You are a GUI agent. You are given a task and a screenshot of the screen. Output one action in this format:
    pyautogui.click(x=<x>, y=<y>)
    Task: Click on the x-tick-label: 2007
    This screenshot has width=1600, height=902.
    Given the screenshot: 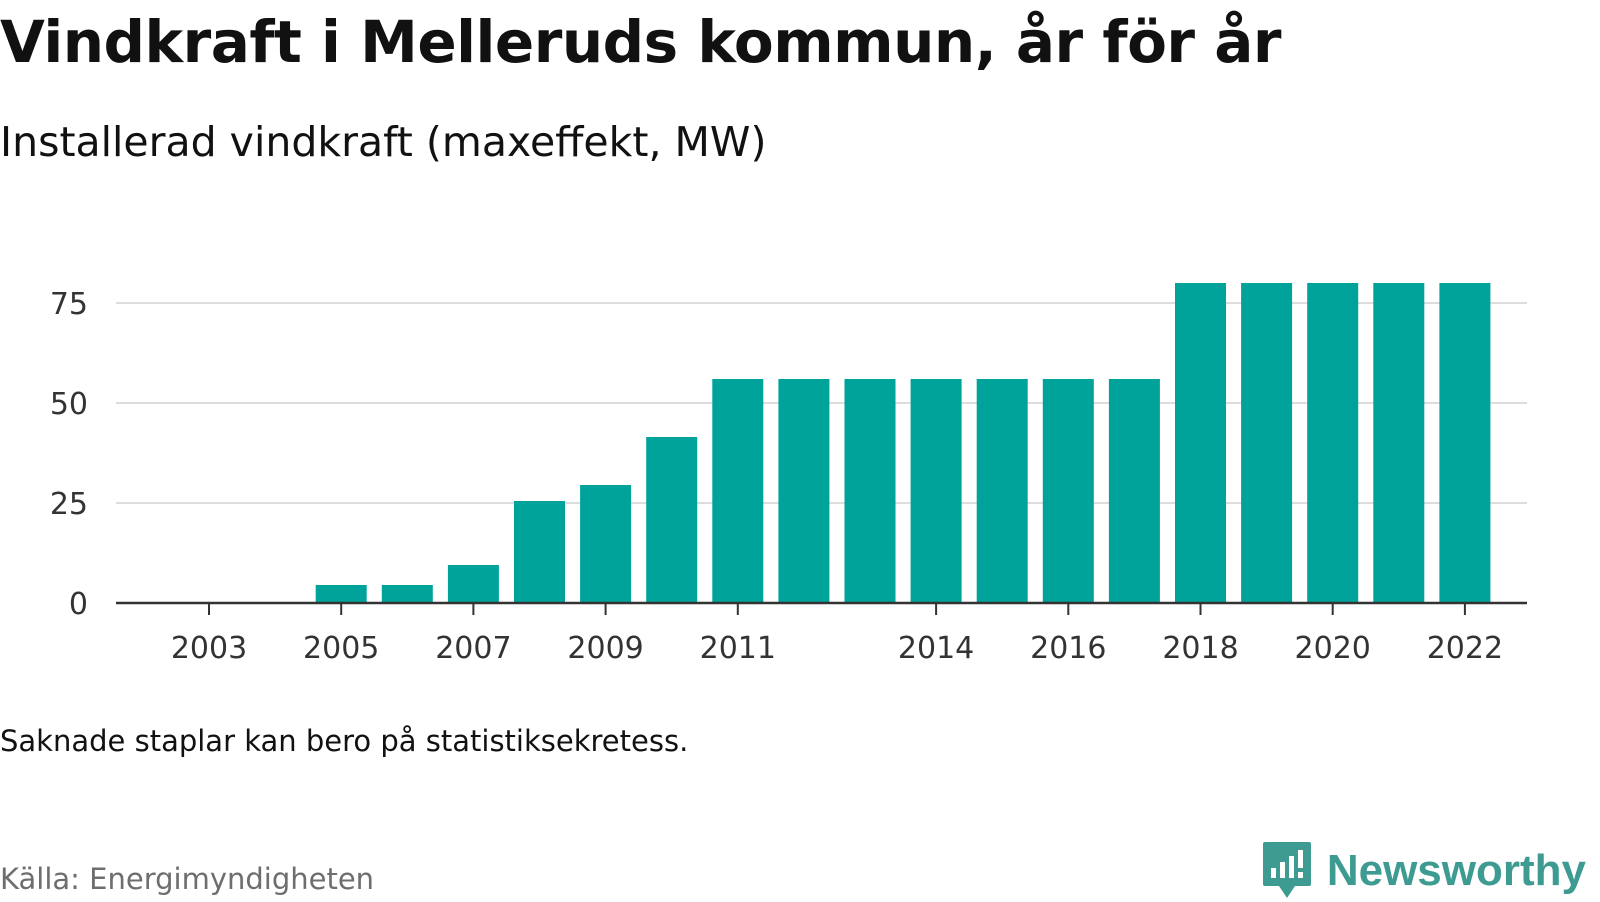 What is the action you would take?
    pyautogui.click(x=473, y=648)
    